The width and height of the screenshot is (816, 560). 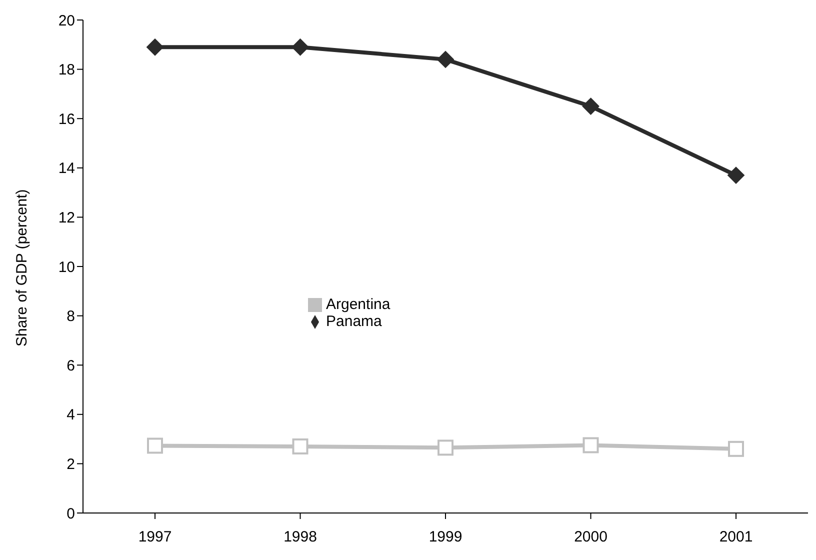 I want to click on y-axis-title: Share of GDP (percent), so click(x=21, y=267).